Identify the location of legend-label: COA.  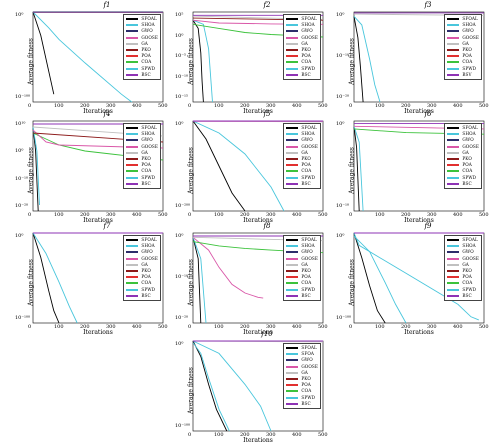
(467, 171).